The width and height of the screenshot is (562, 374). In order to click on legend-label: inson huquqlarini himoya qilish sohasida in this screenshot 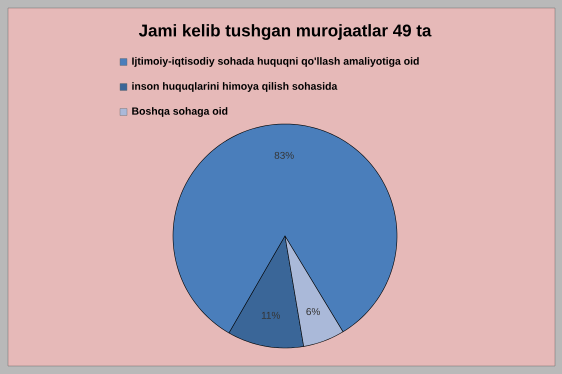, I will do `click(235, 87)`.